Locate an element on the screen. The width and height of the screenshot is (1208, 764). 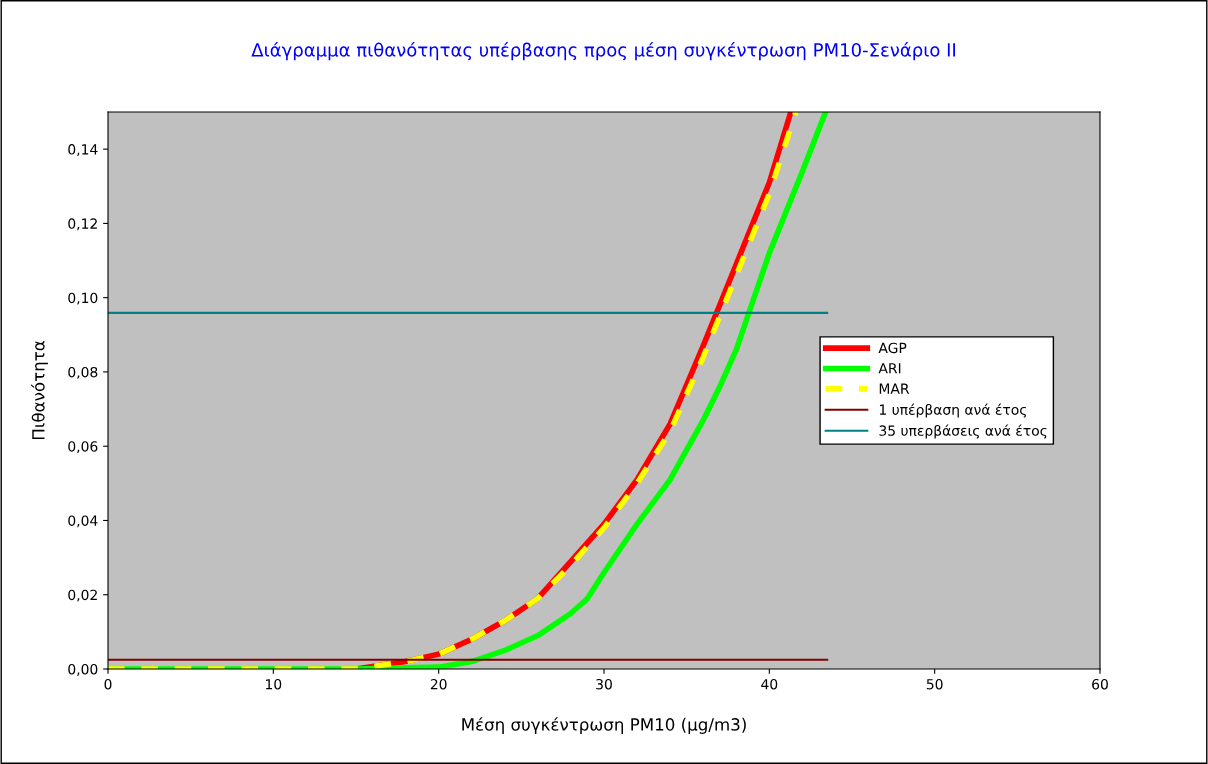
legend-label: 35 υπερβάσεις ανά έτος is located at coordinates (963, 431).